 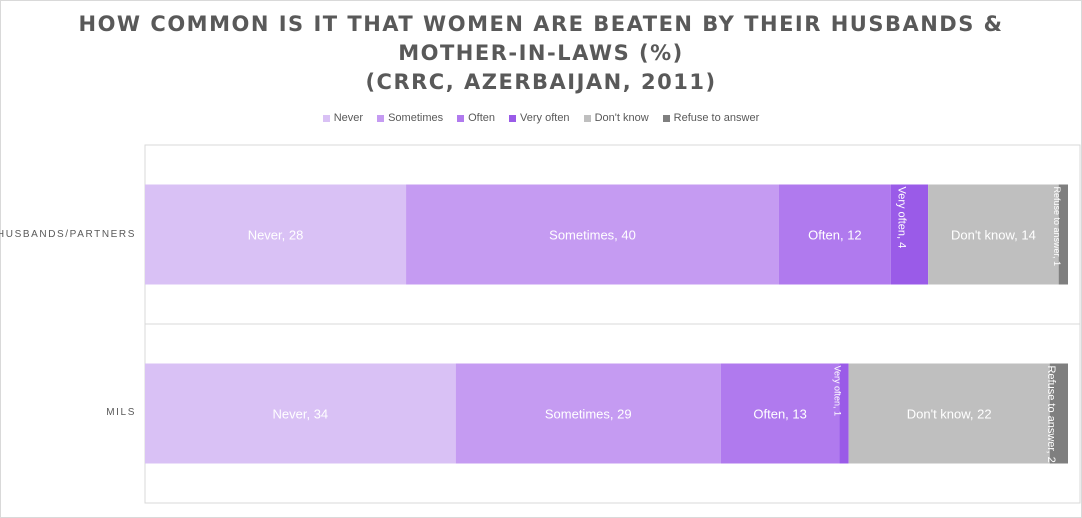 I want to click on data-label: Often, 12, so click(x=834, y=235).